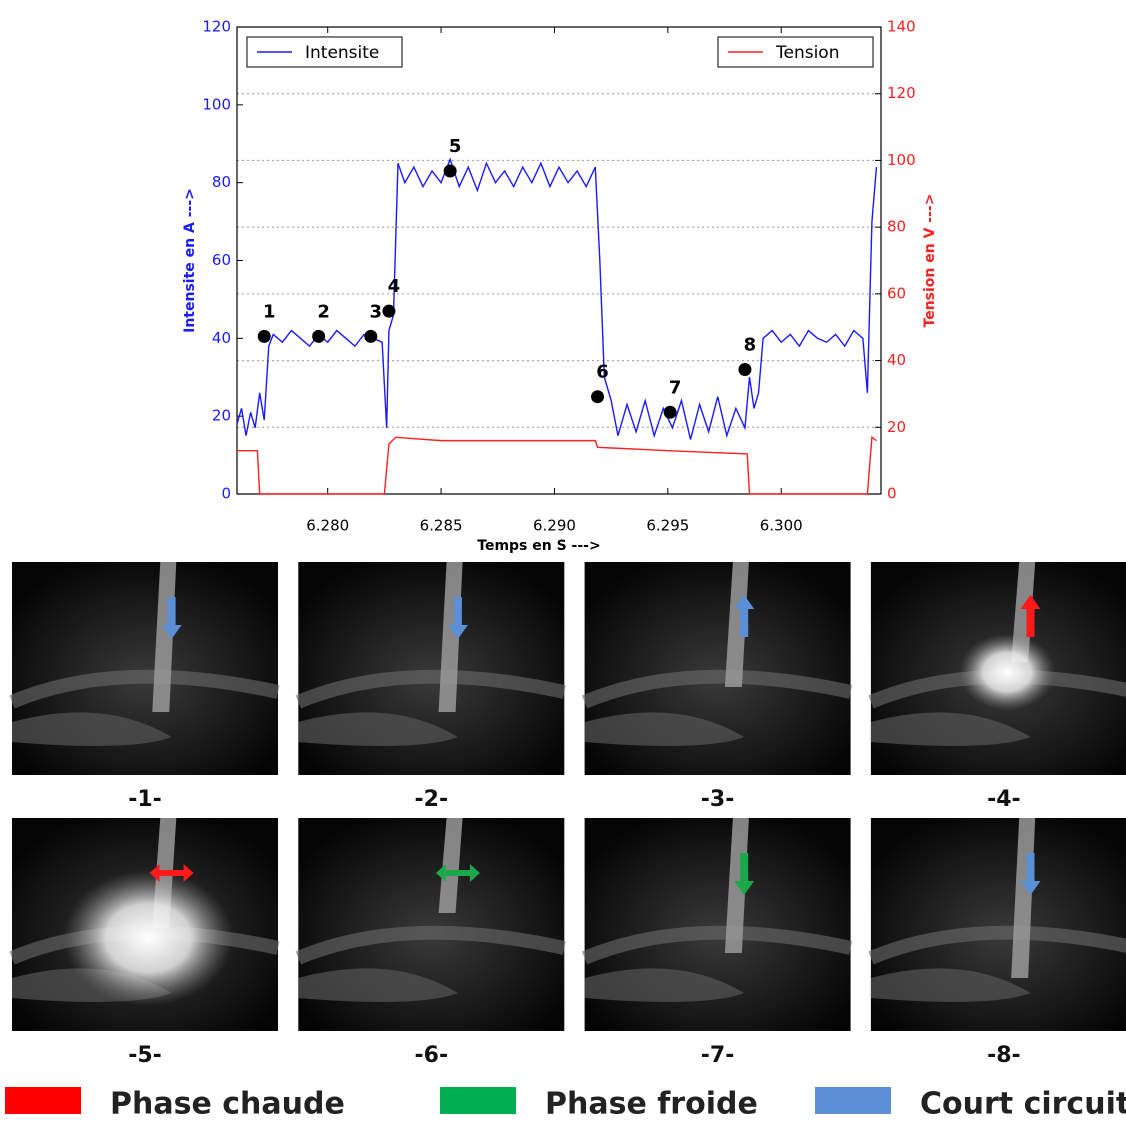 Image resolution: width=1126 pixels, height=1121 pixels. Describe the element at coordinates (216, 104) in the screenshot. I see `y-tick-label: 100` at that location.